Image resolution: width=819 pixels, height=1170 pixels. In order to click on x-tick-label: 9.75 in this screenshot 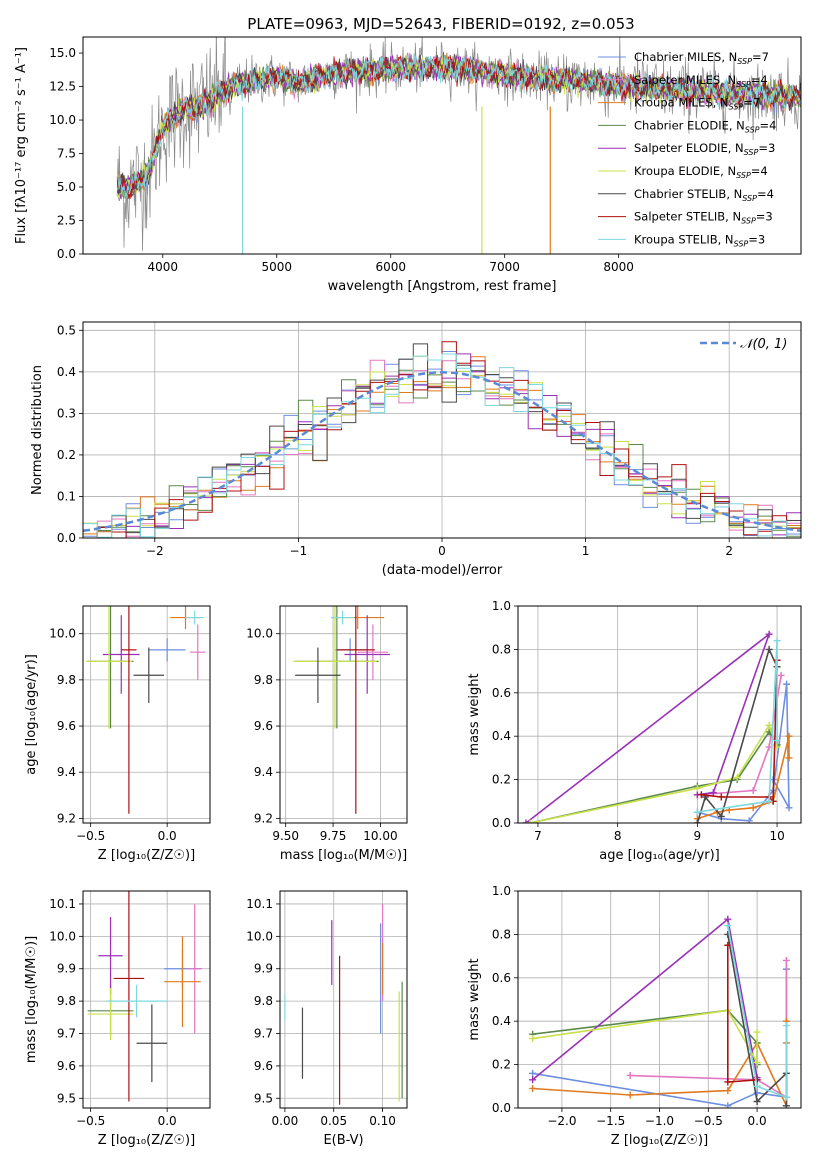, I will do `click(333, 836)`.